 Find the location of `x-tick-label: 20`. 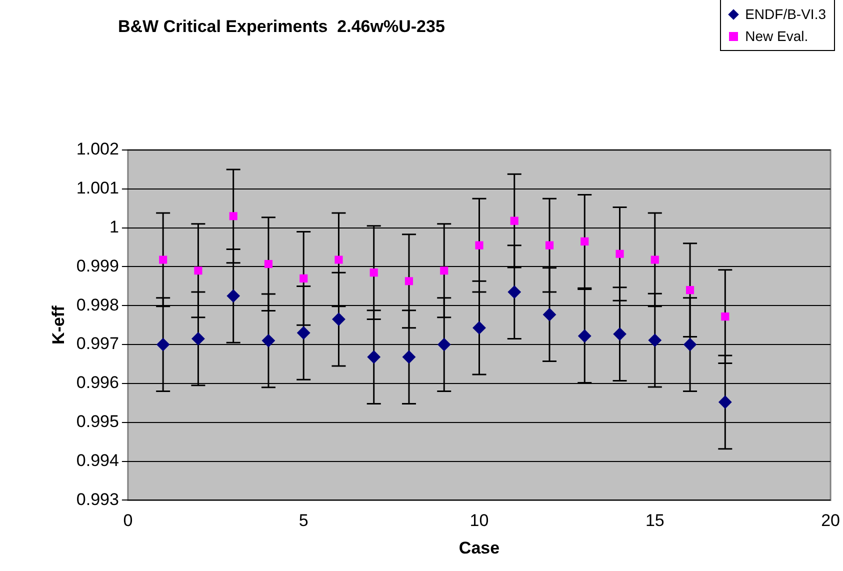

x-tick-label: 20 is located at coordinates (830, 520).